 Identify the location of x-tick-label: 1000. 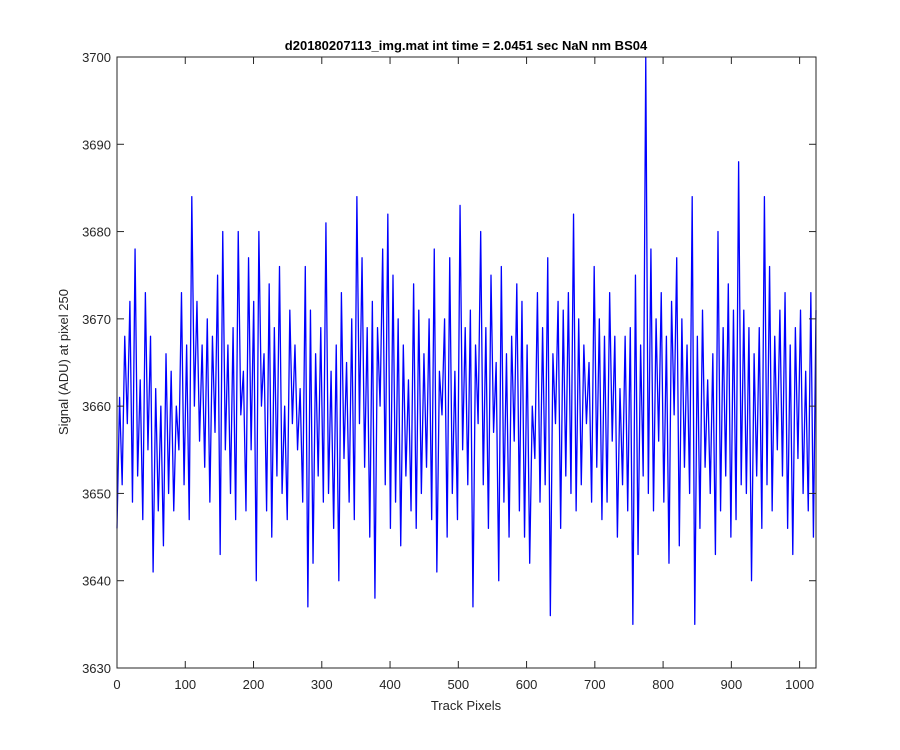
(799, 684).